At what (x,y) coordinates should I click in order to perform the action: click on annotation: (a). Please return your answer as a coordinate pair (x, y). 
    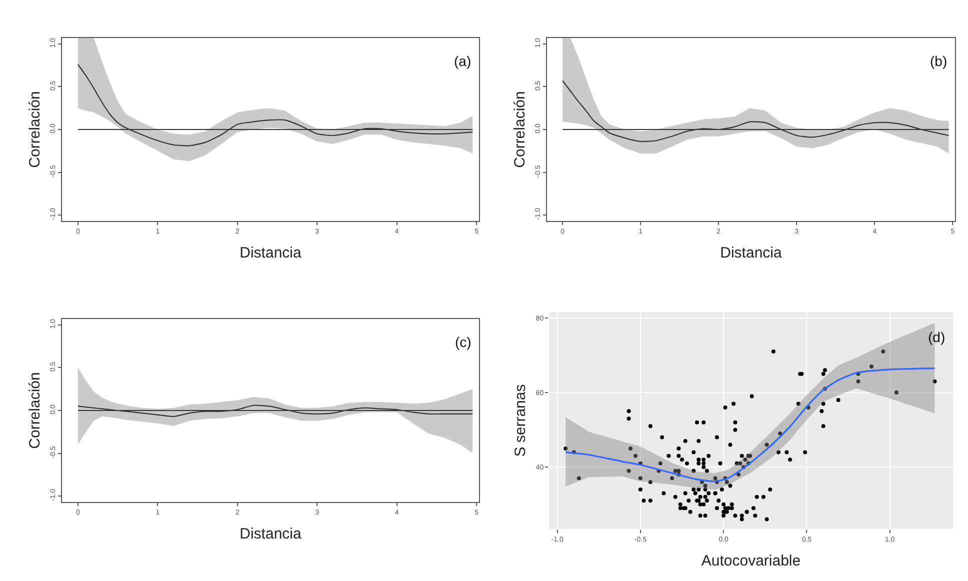
    Looking at the image, I should click on (463, 61).